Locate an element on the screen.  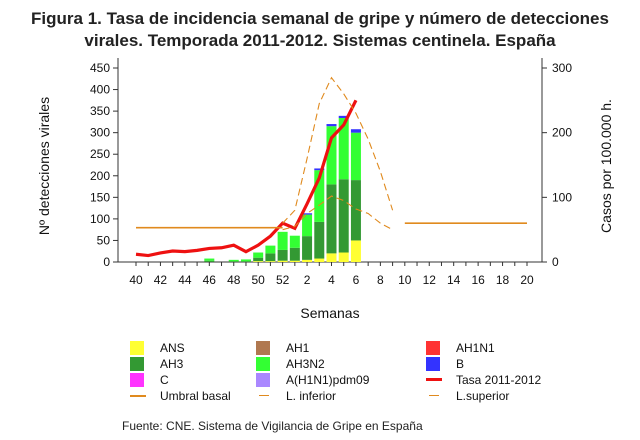
legend-label: AH3N2 is located at coordinates (305, 364).